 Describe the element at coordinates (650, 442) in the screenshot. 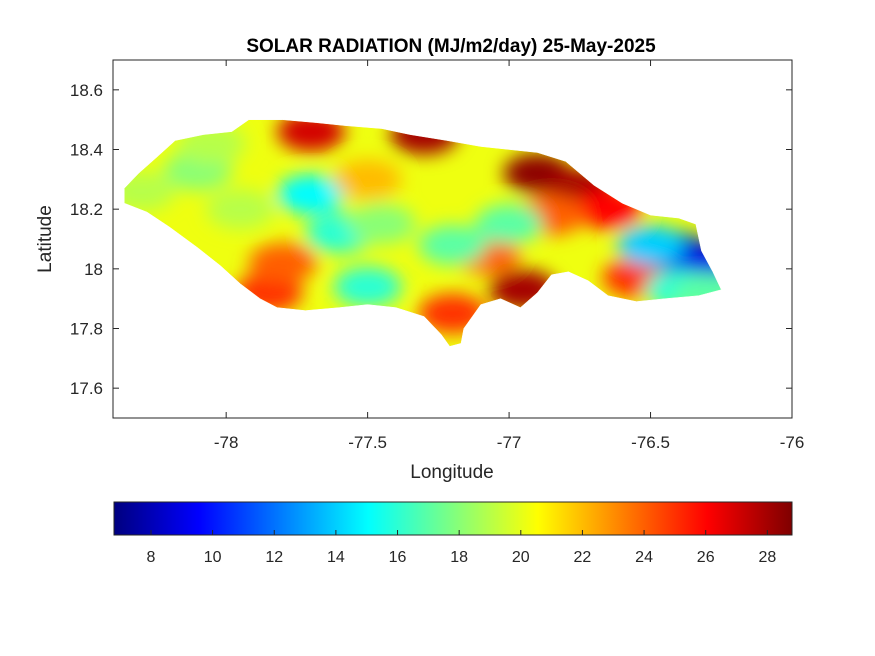

I see `x-tick-label: -76.5` at that location.